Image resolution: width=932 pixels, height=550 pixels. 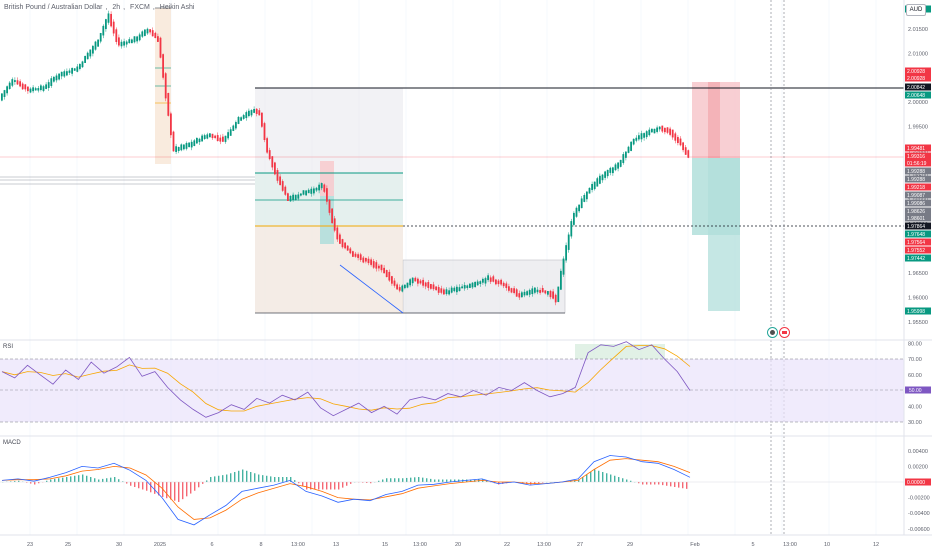 What do you see at coordinates (918, 452) in the screenshot?
I see `macd-axis-label: 0.00400` at bounding box center [918, 452].